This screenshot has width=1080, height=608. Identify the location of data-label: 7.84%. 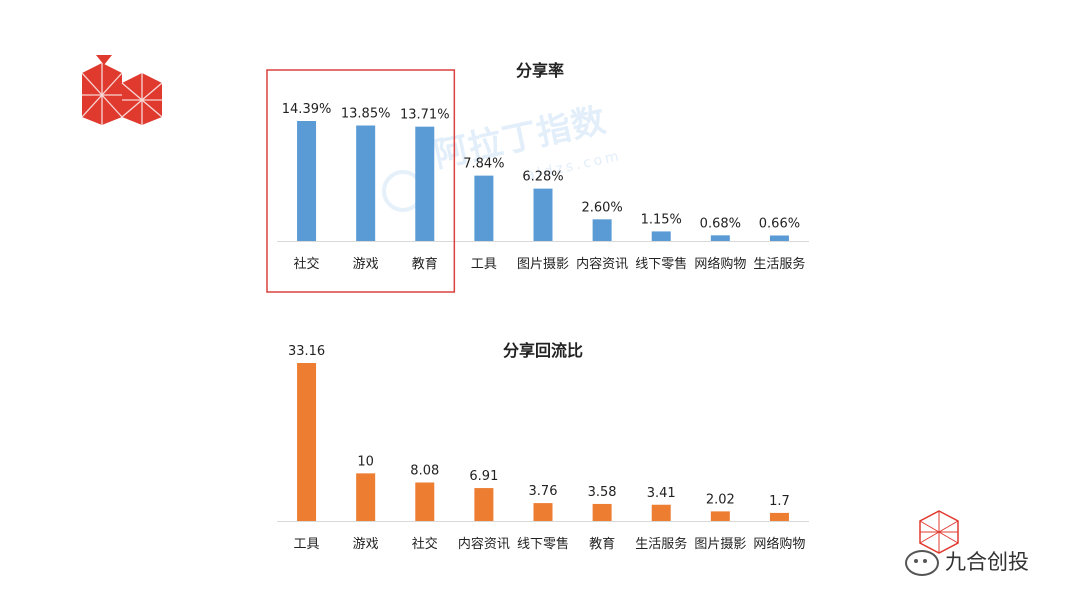
(483, 164).